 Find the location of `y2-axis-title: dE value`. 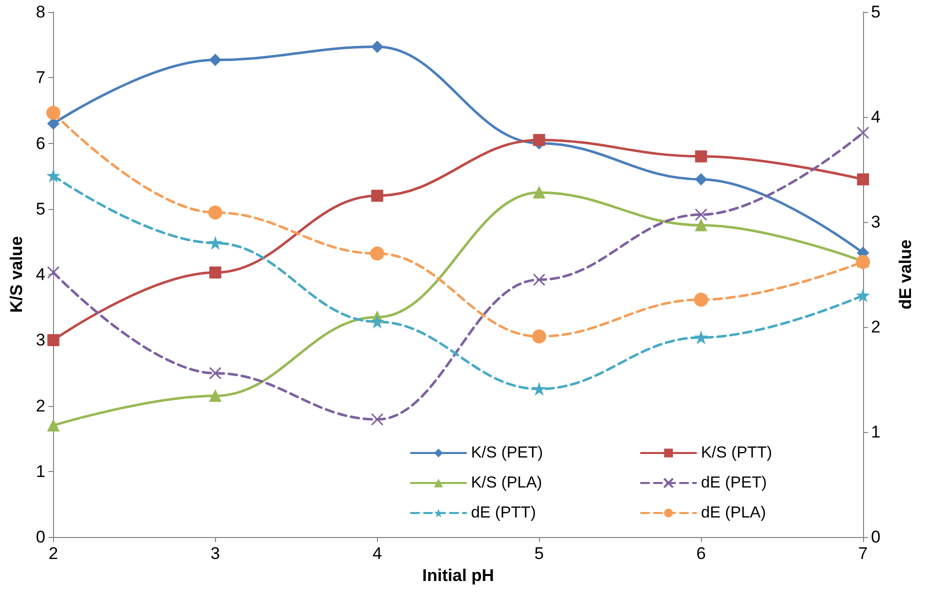

y2-axis-title: dE value is located at coordinates (905, 275).